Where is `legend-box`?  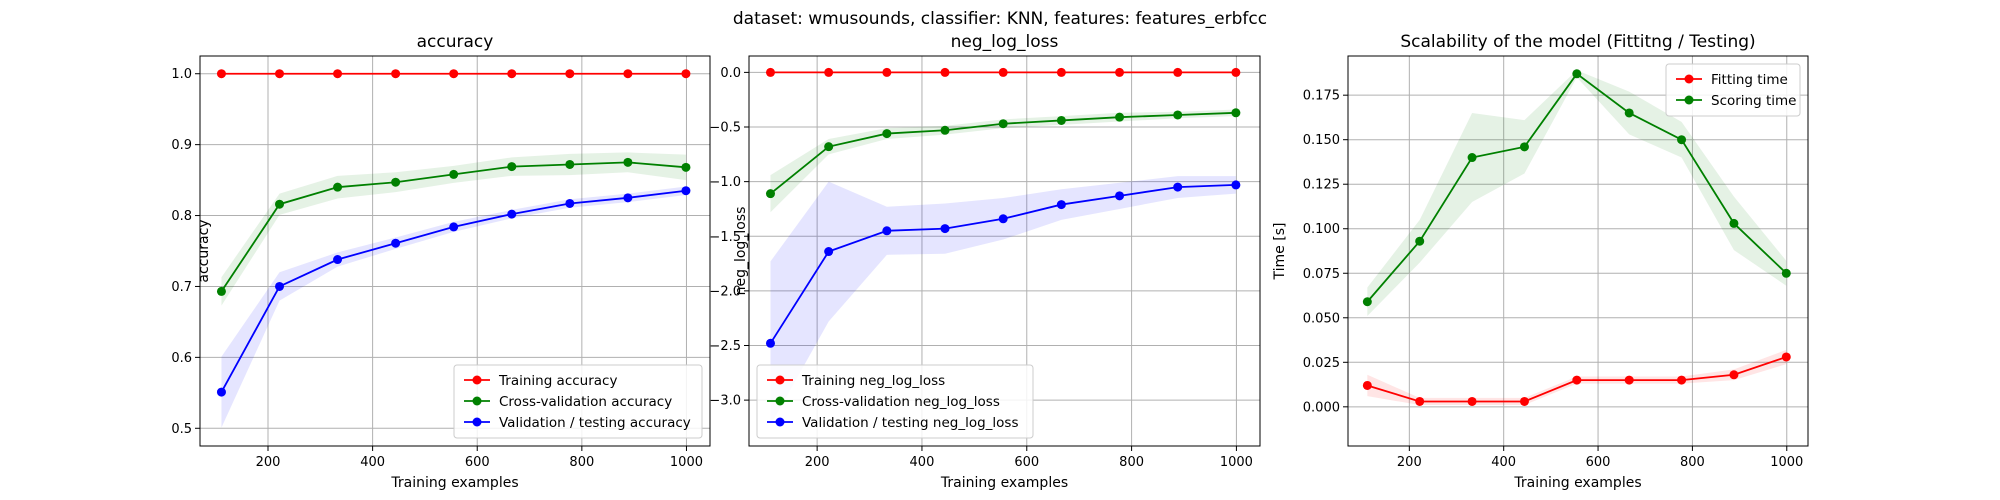 legend-box is located at coordinates (1733, 90).